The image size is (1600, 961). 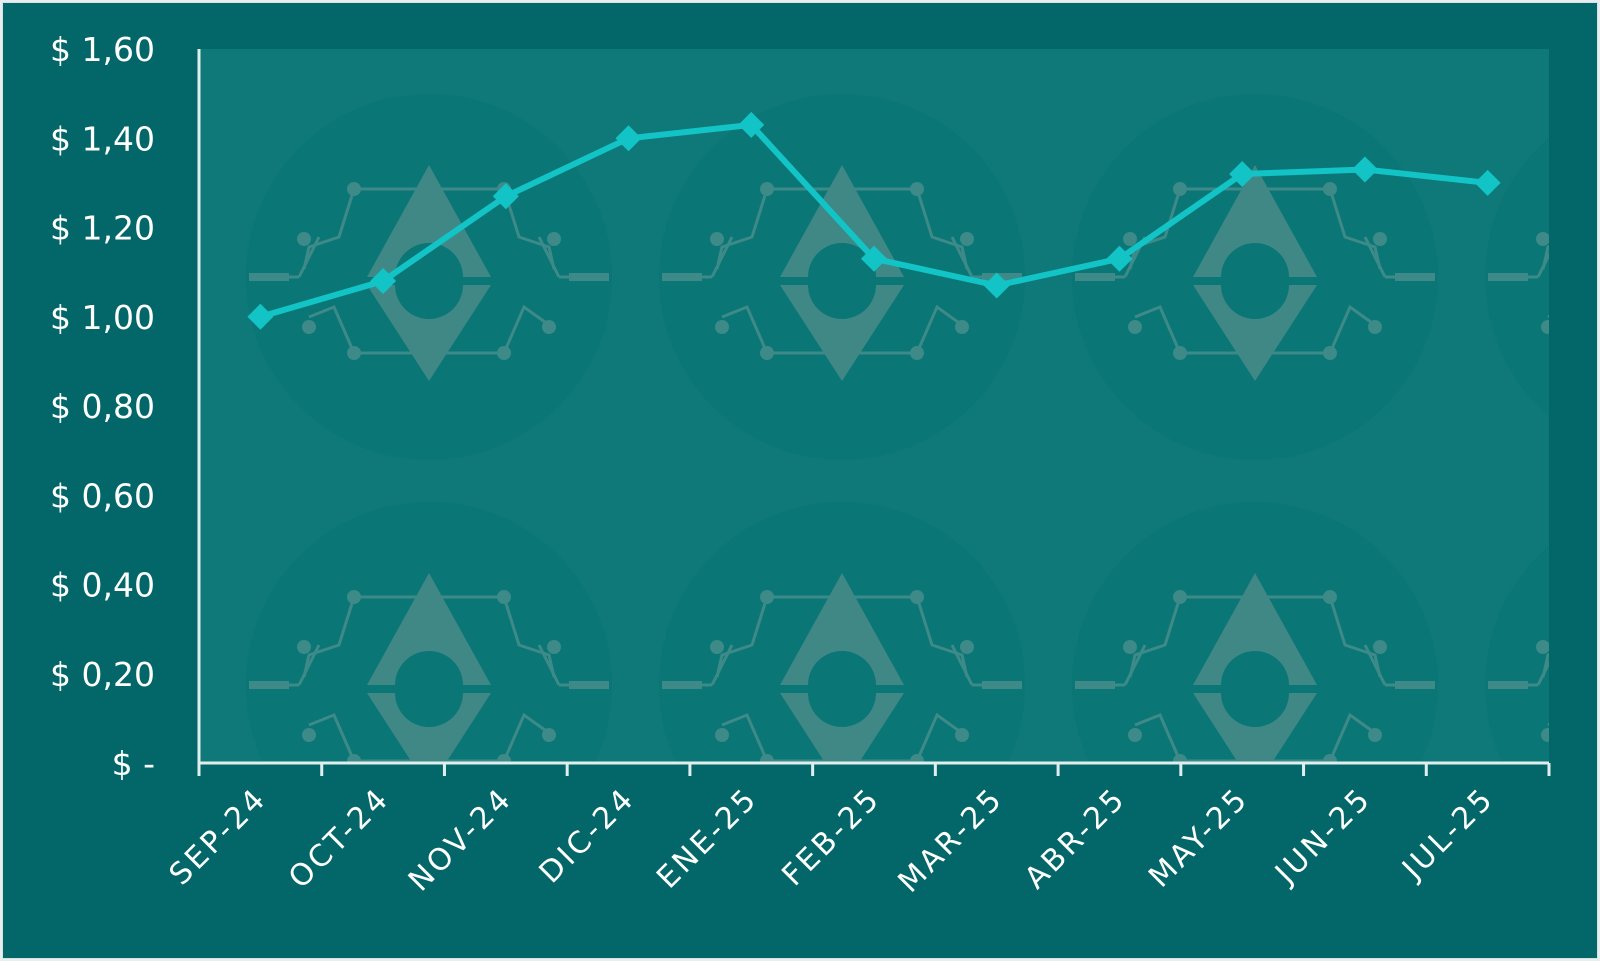 What do you see at coordinates (831, 837) in the screenshot?
I see `x-tick-label: FEB-25` at bounding box center [831, 837].